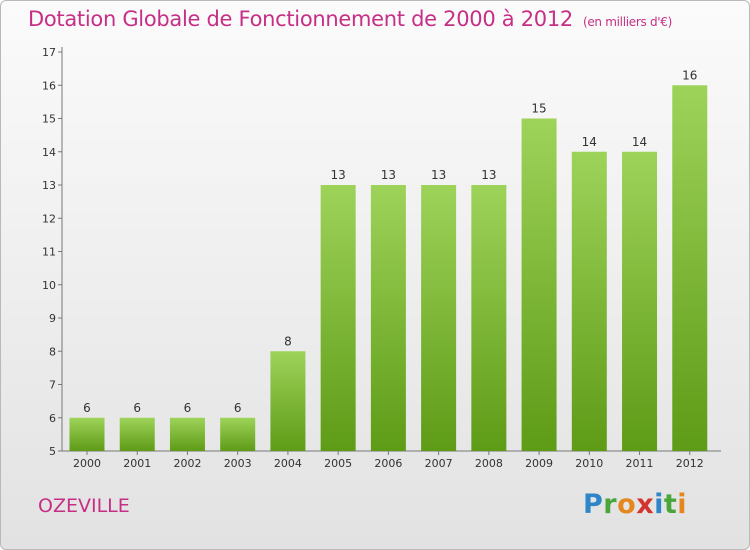 This screenshot has height=550, width=750. What do you see at coordinates (690, 463) in the screenshot?
I see `x-tick-label: 2012` at bounding box center [690, 463].